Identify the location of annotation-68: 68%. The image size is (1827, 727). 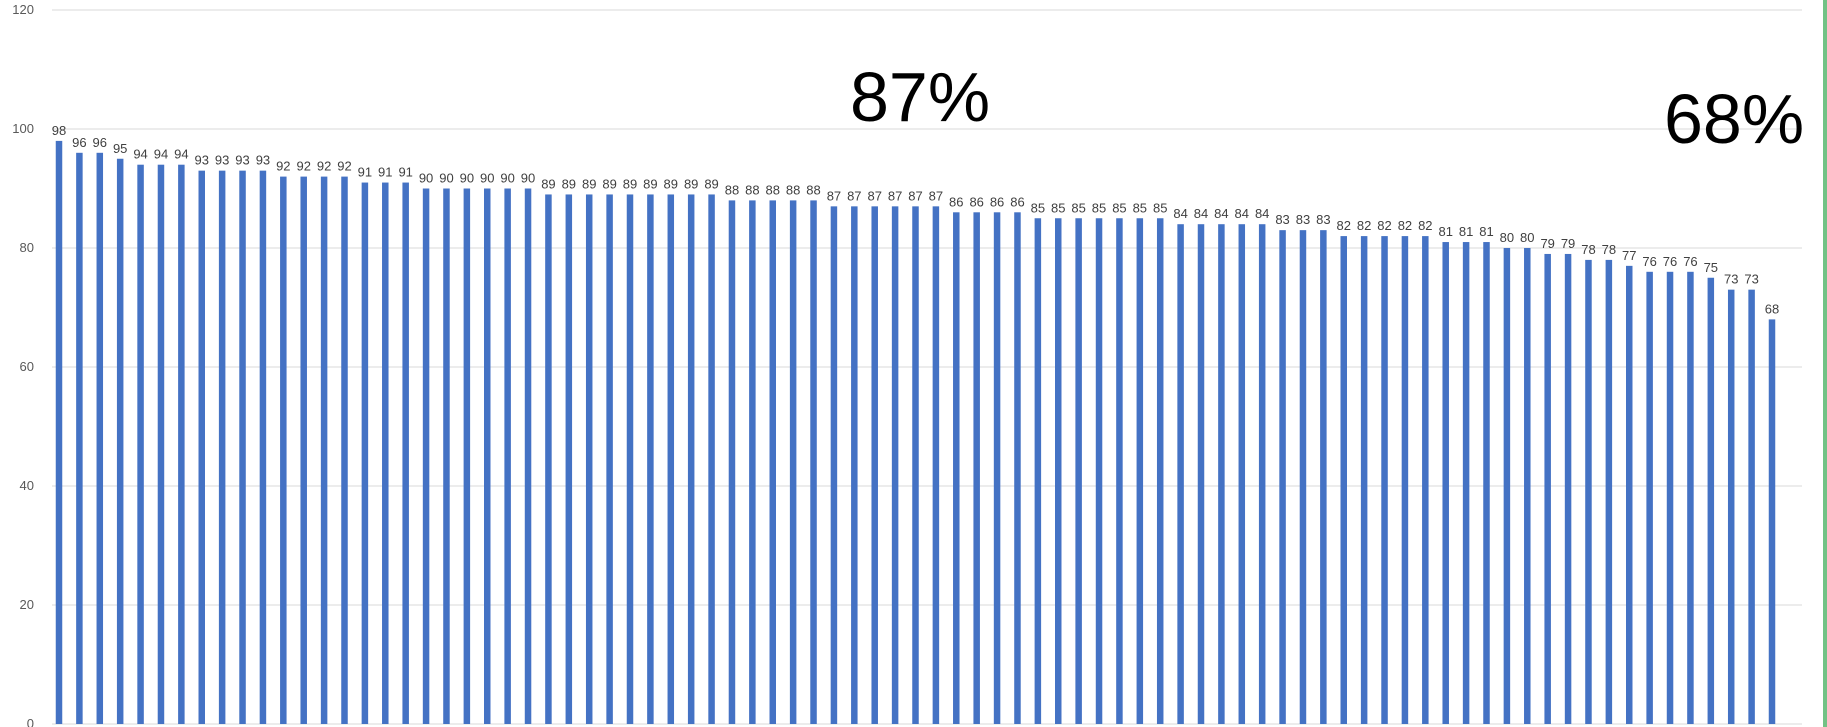
(1734, 119).